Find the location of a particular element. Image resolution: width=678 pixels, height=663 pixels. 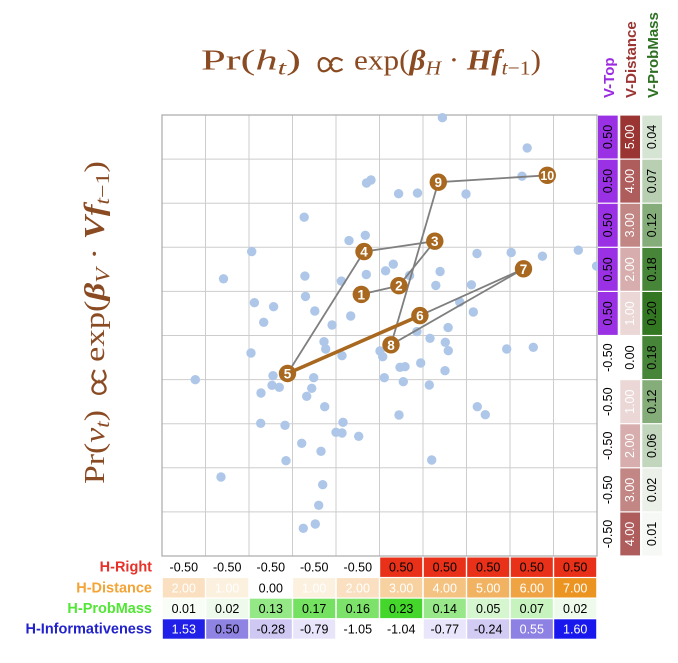

svg-text: -0.79 is located at coordinates (314, 630).